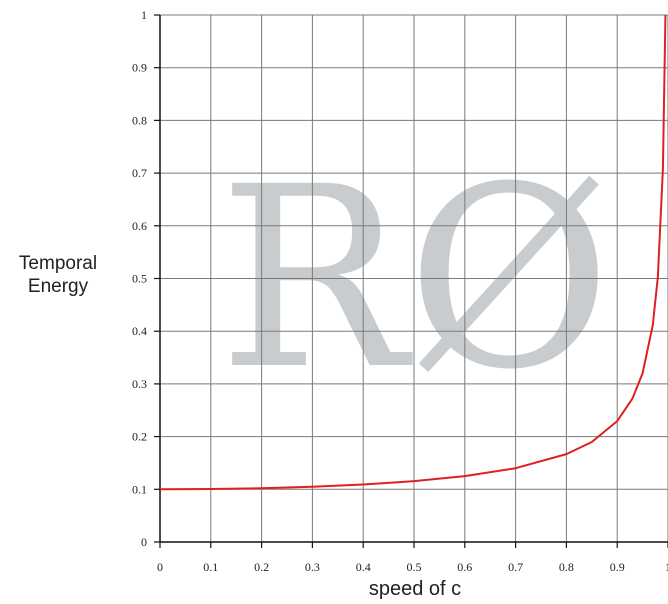 The width and height of the screenshot is (668, 604). What do you see at coordinates (666, 567) in the screenshot?
I see `x-tick-label: 1` at bounding box center [666, 567].